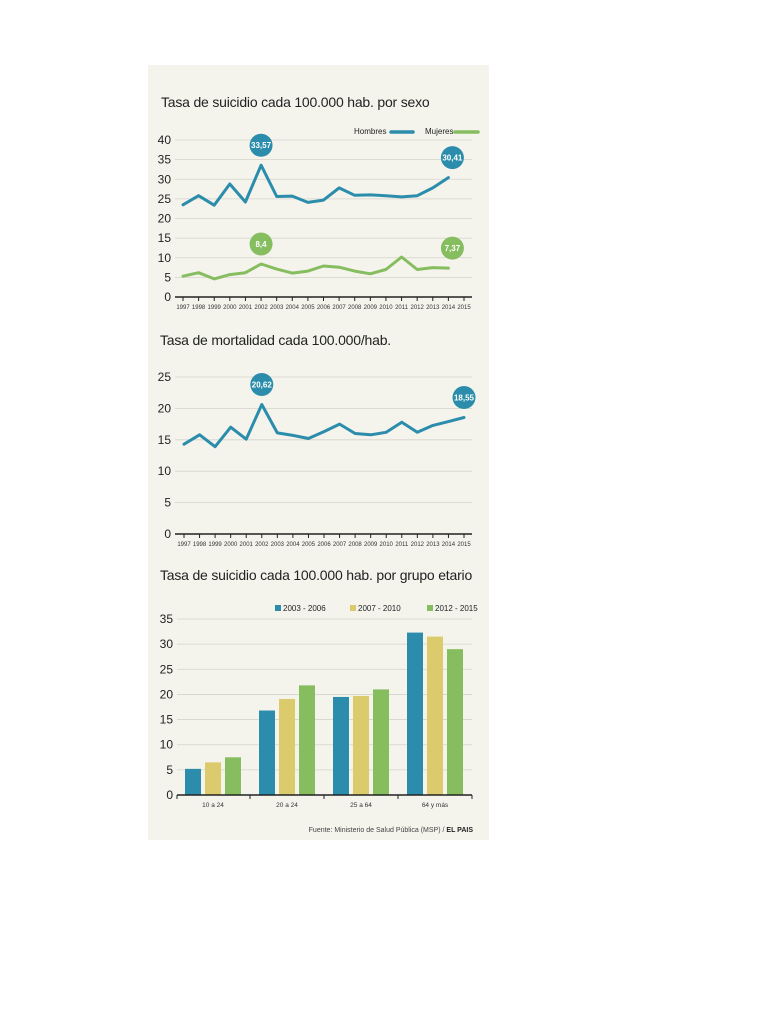 This screenshot has height=1024, width=768. Describe the element at coordinates (246, 308) in the screenshot. I see `chart1-xtick-label: 2001` at that location.